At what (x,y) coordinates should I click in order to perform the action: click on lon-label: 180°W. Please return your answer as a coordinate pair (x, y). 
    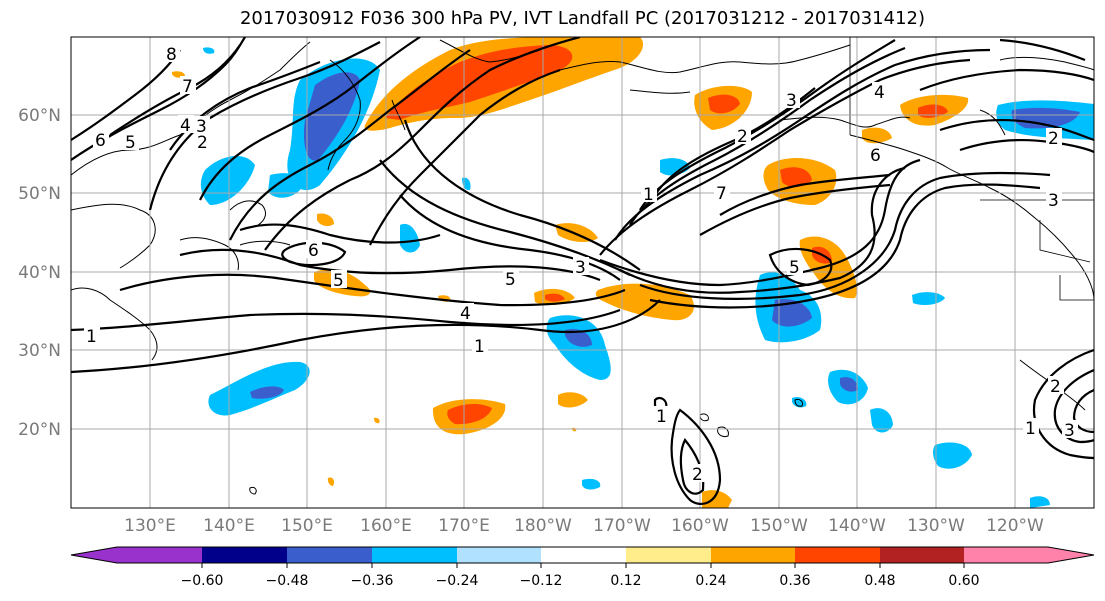
    Looking at the image, I should click on (543, 526).